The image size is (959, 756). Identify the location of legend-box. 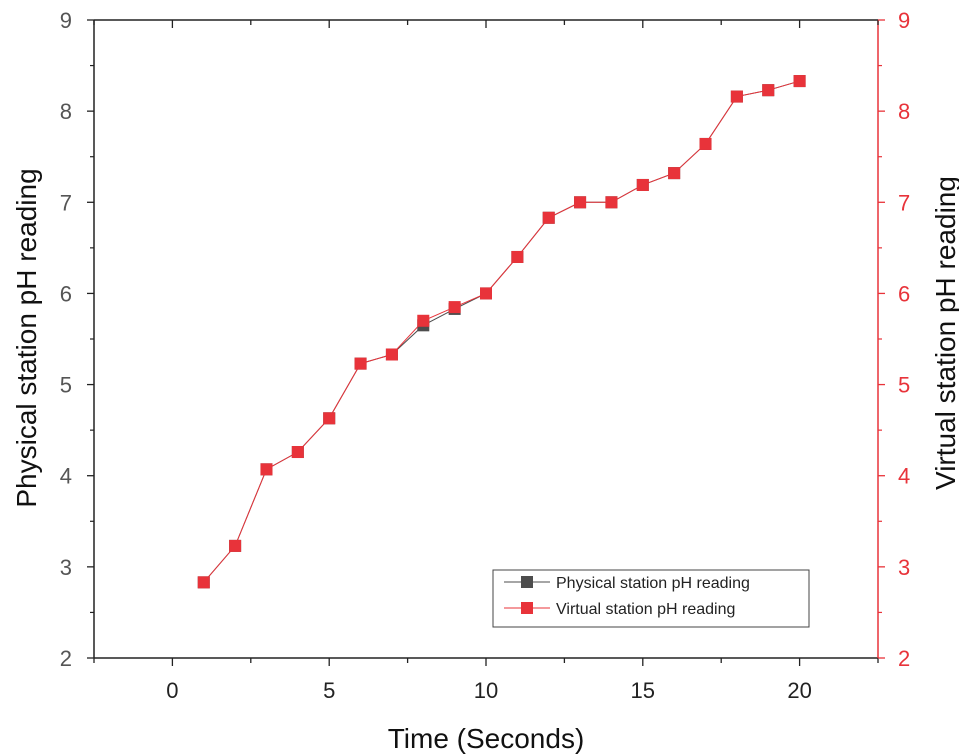
(651, 598).